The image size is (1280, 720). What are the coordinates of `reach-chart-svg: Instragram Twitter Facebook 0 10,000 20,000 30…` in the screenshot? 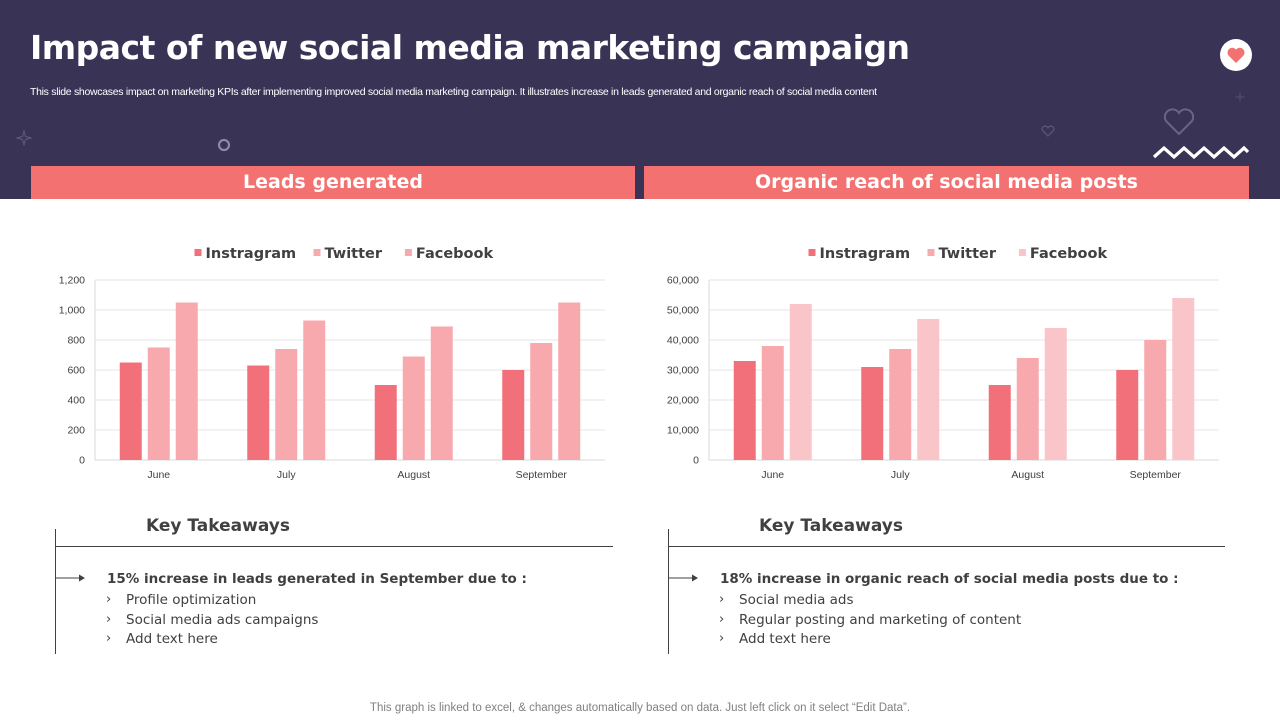 It's located at (943, 363).